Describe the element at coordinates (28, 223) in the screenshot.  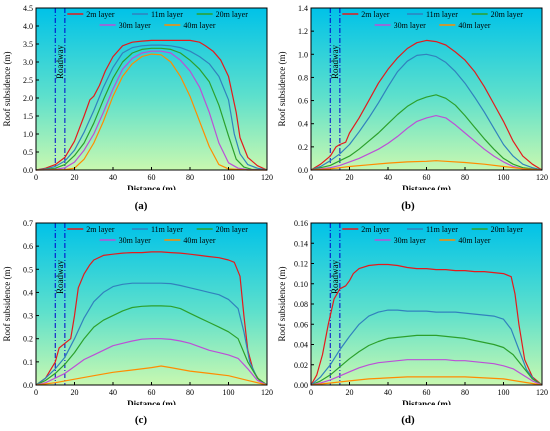
I see `y-tick-label: 0.7` at that location.